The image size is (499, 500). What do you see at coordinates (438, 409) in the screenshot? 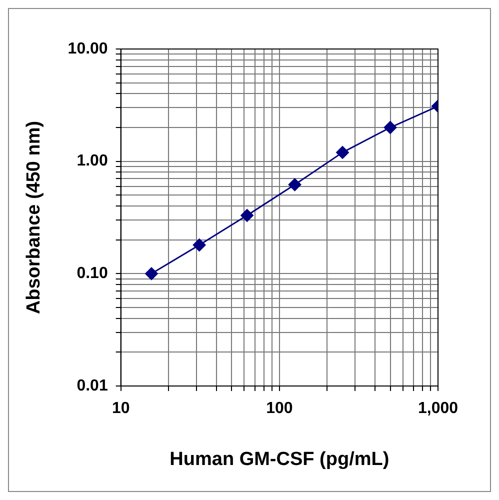
I see `x-tick-label: 1,000` at bounding box center [438, 409].